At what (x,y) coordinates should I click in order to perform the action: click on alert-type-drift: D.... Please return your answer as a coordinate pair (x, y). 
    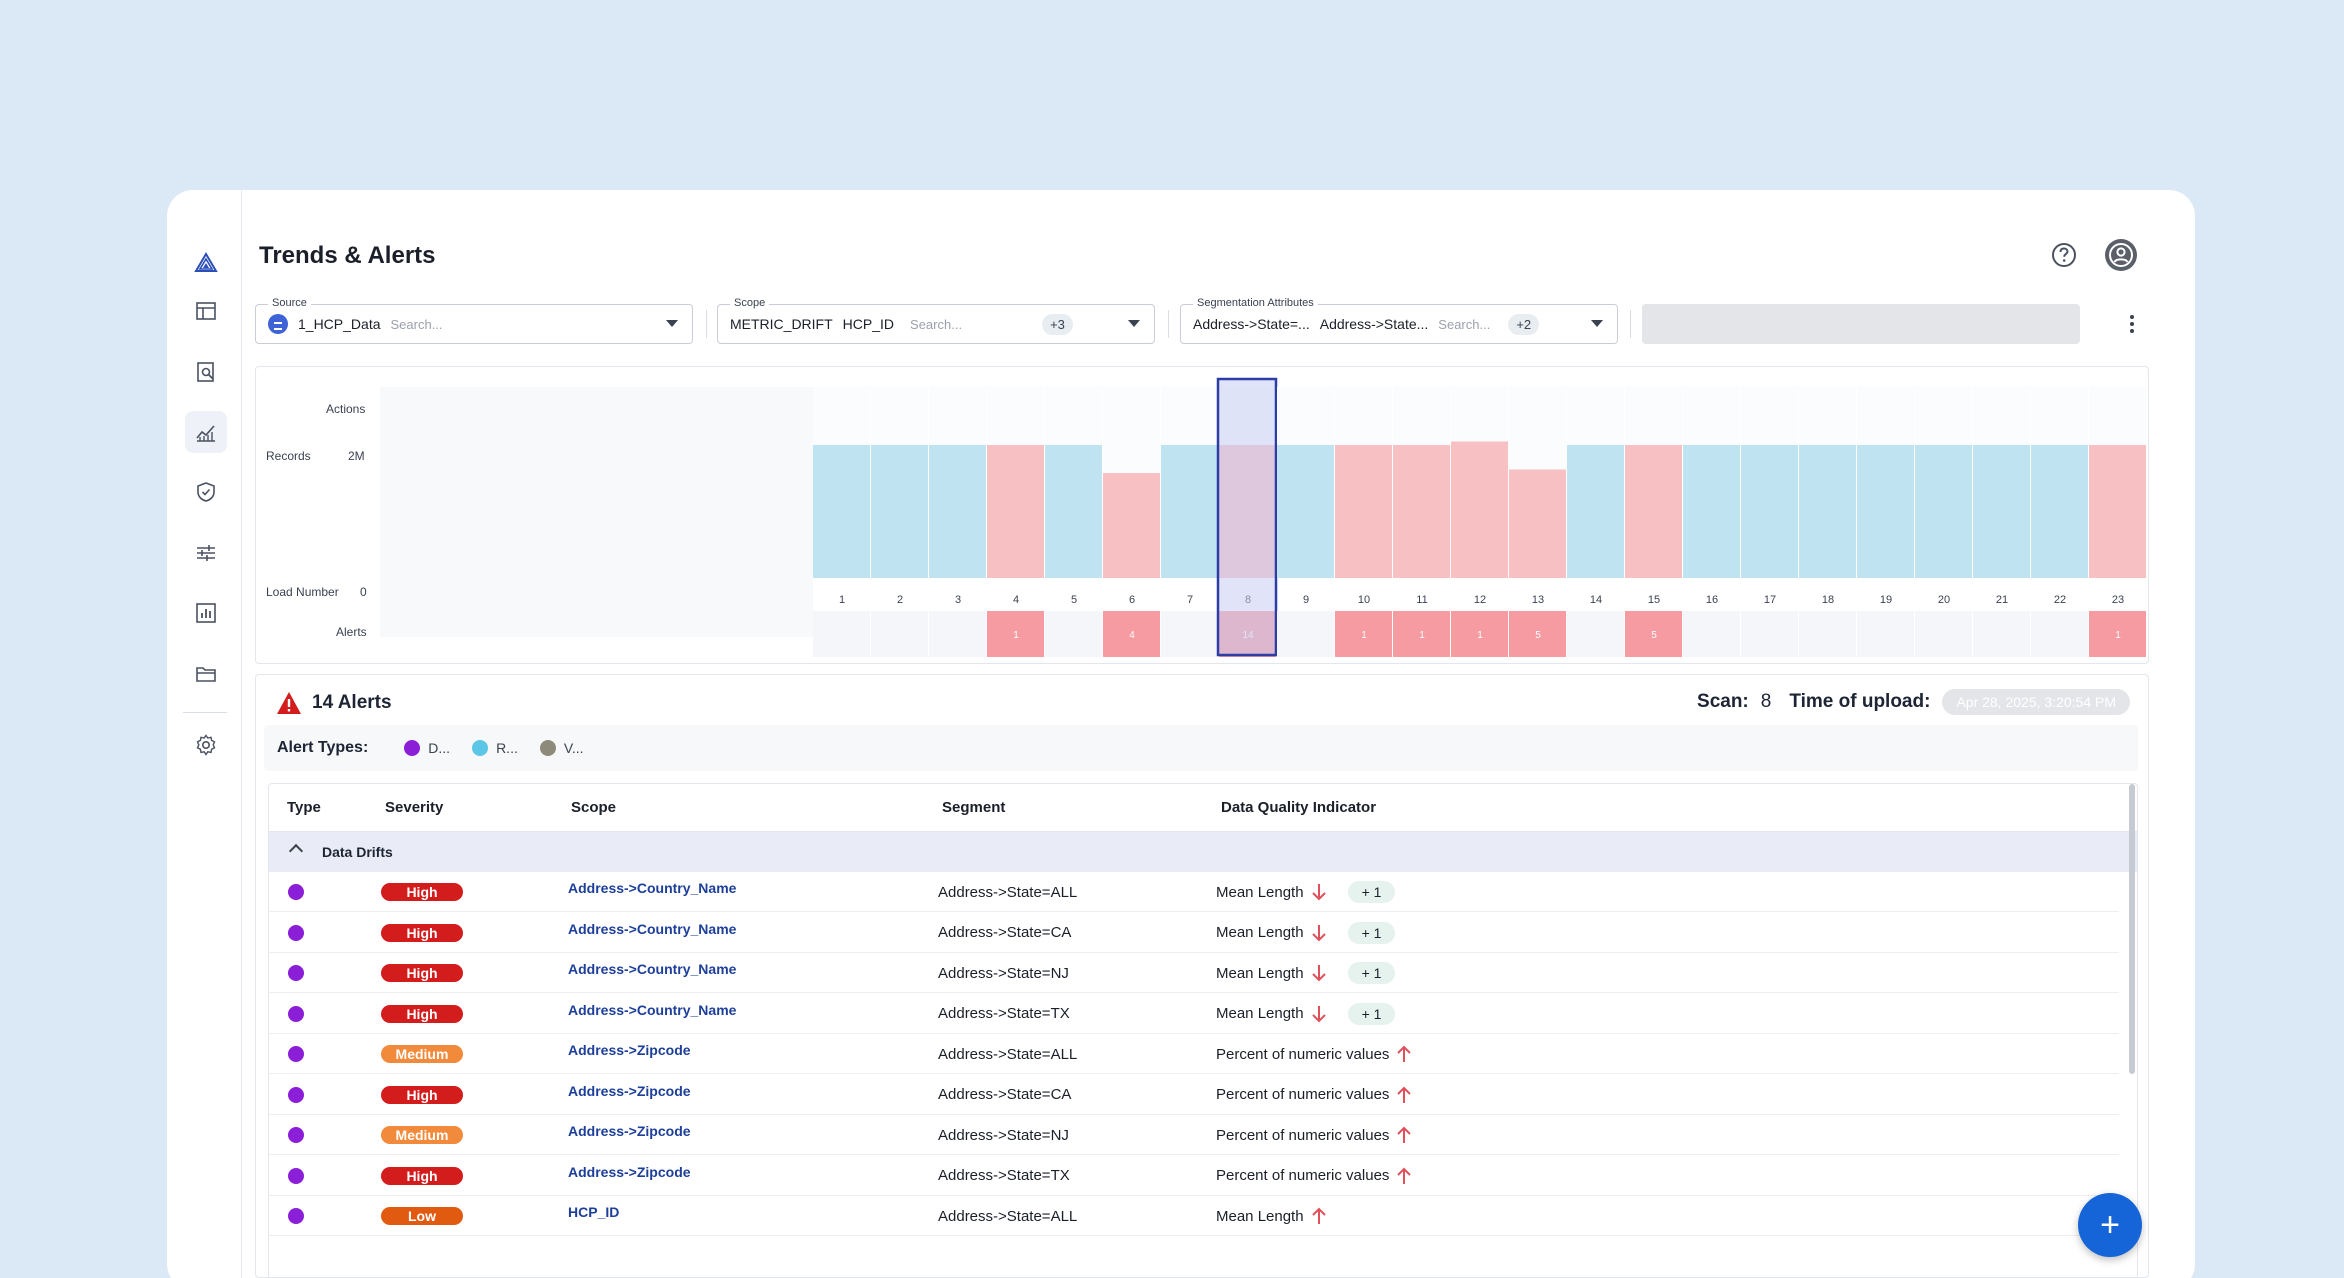
    Looking at the image, I should click on (427, 748).